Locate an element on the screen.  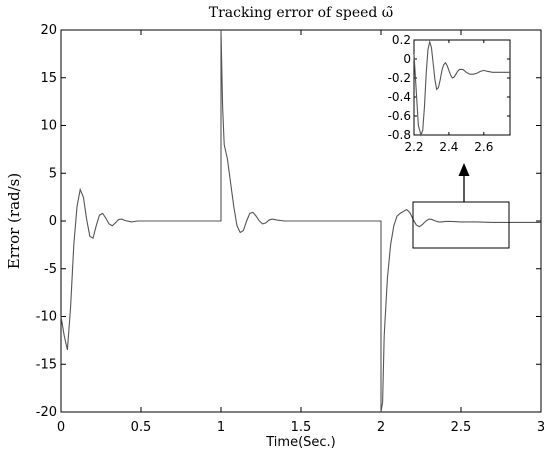
inset-plot-frame is located at coordinates (462, 87).